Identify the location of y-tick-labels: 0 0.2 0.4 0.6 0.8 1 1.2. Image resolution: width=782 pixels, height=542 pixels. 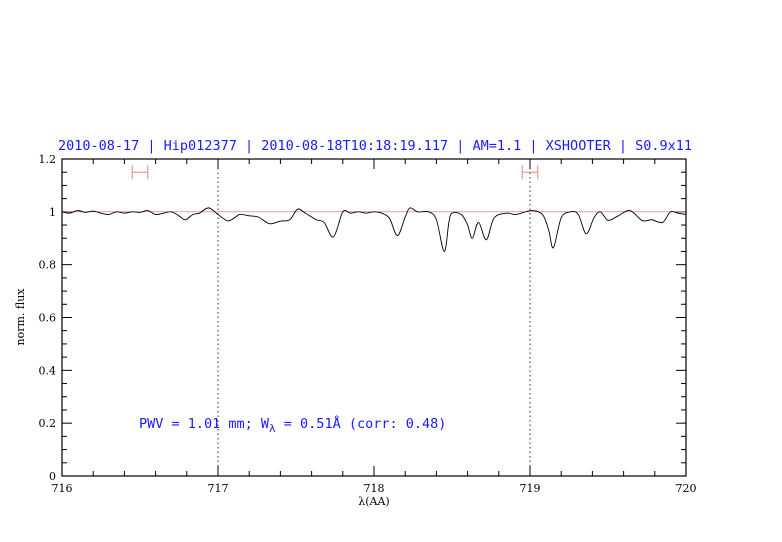
(48, 318).